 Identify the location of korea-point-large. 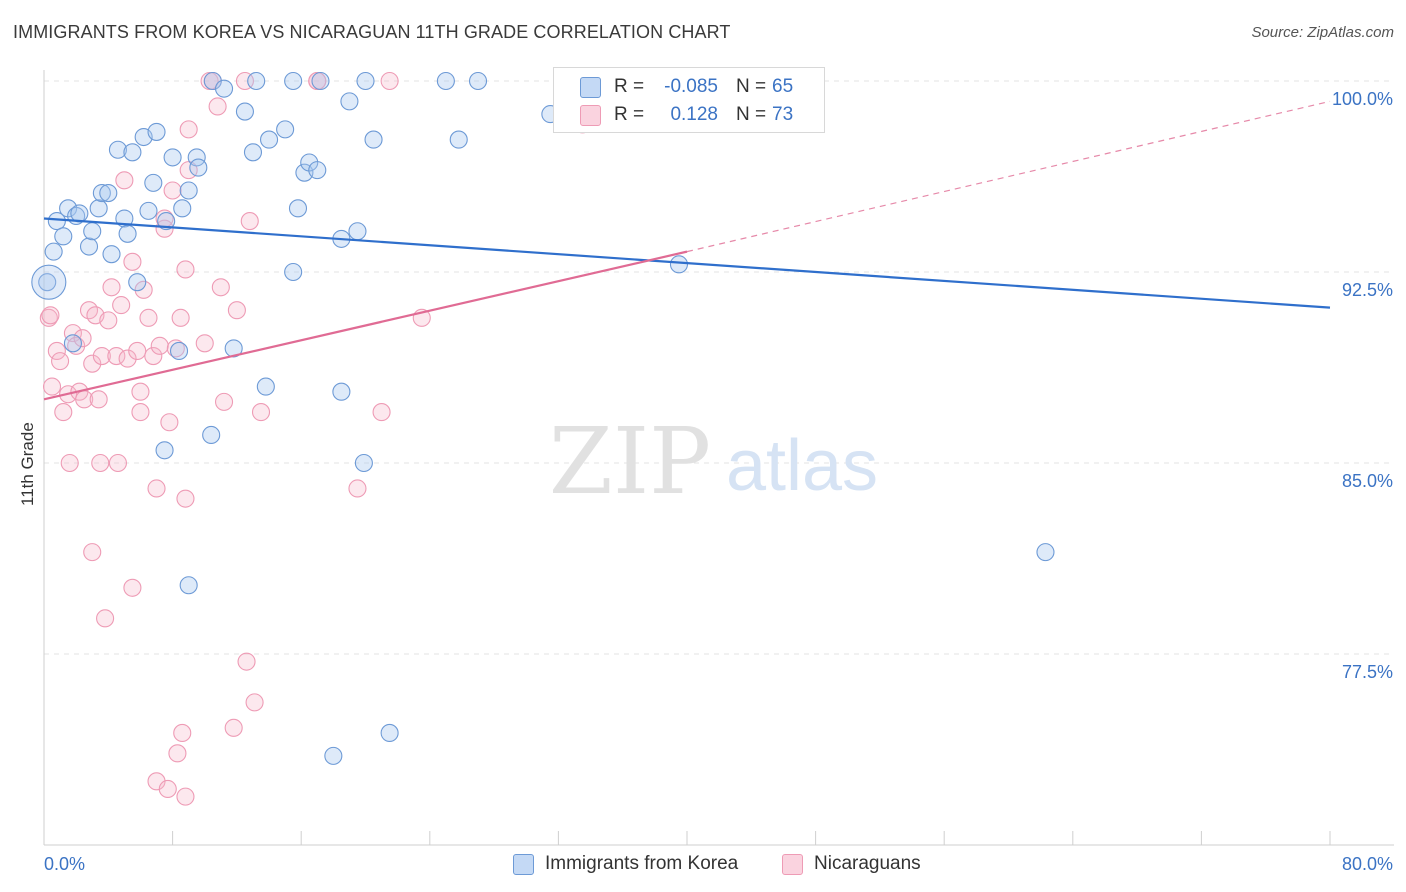
(49, 282).